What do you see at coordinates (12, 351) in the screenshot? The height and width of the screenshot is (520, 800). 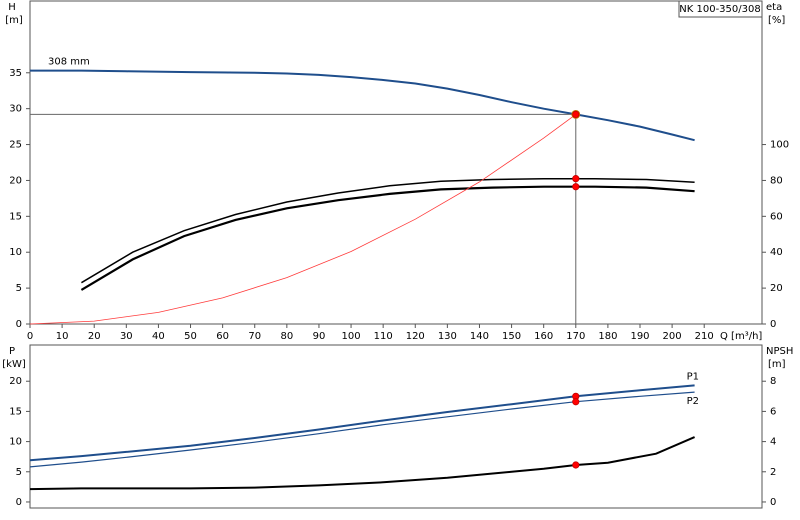 I see `y-axis-label: P` at bounding box center [12, 351].